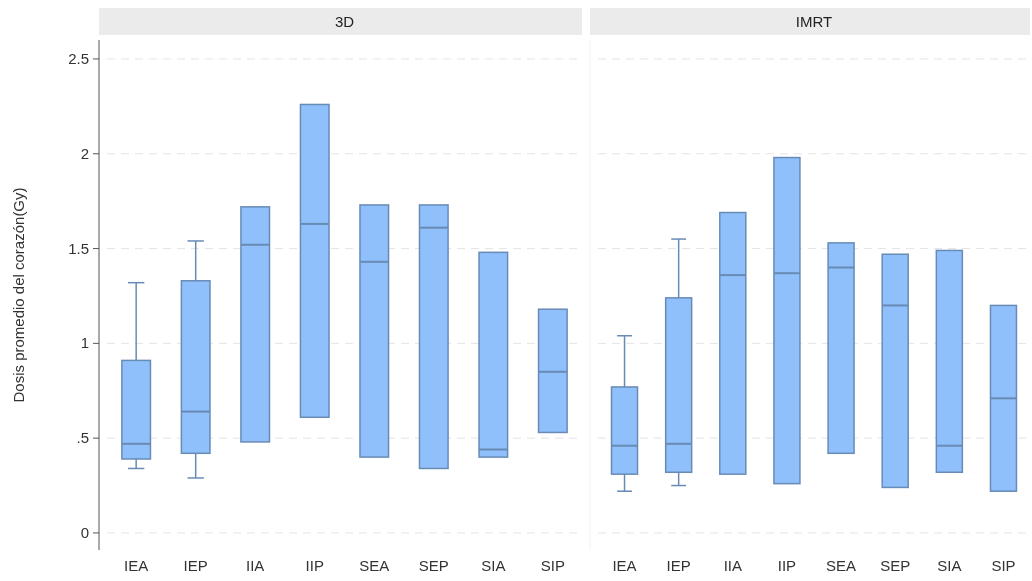  What do you see at coordinates (78, 58) in the screenshot?
I see `y-tick-label: 2.5` at bounding box center [78, 58].